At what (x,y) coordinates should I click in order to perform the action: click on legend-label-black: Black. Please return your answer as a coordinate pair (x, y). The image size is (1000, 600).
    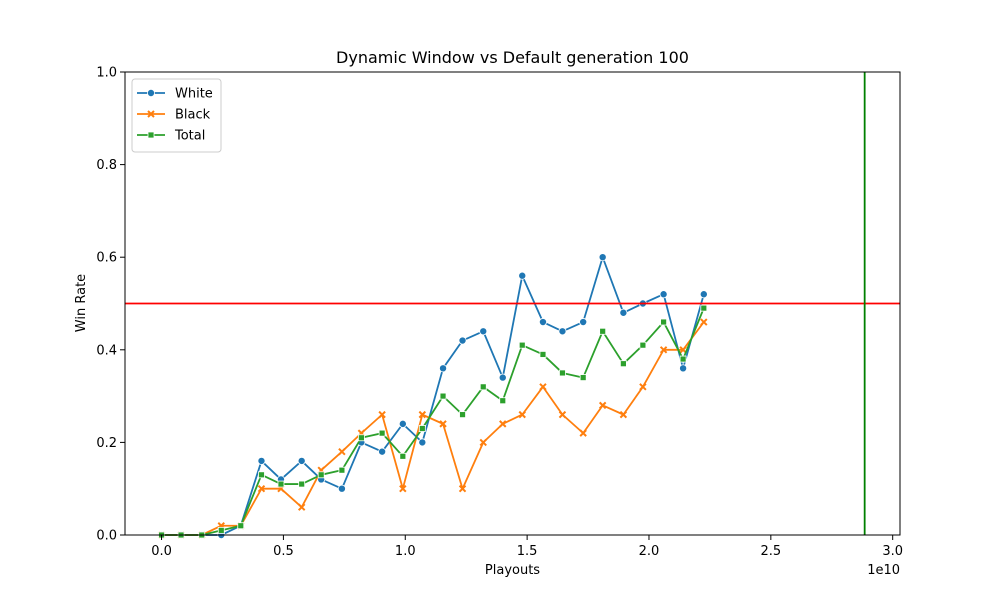
    Looking at the image, I should click on (193, 115).